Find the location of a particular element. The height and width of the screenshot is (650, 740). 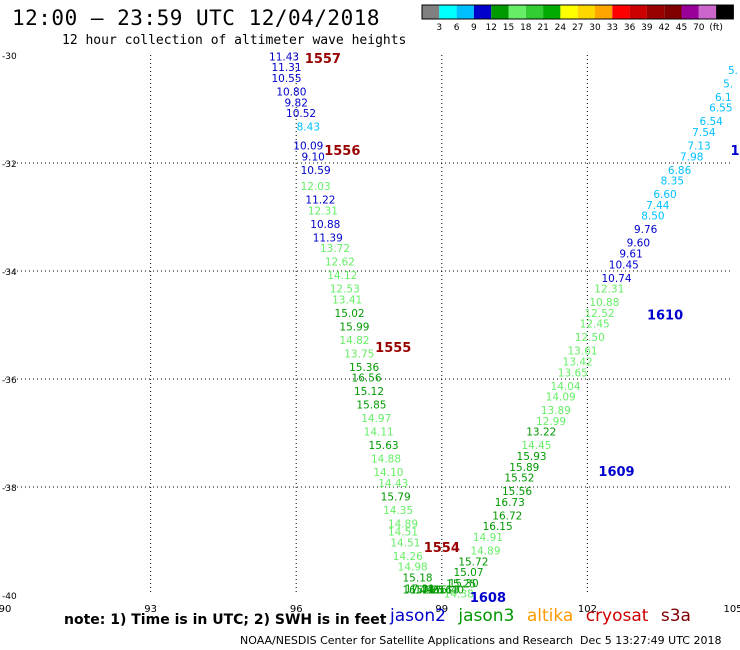

wave-height-label: 12.53 is located at coordinates (345, 290).